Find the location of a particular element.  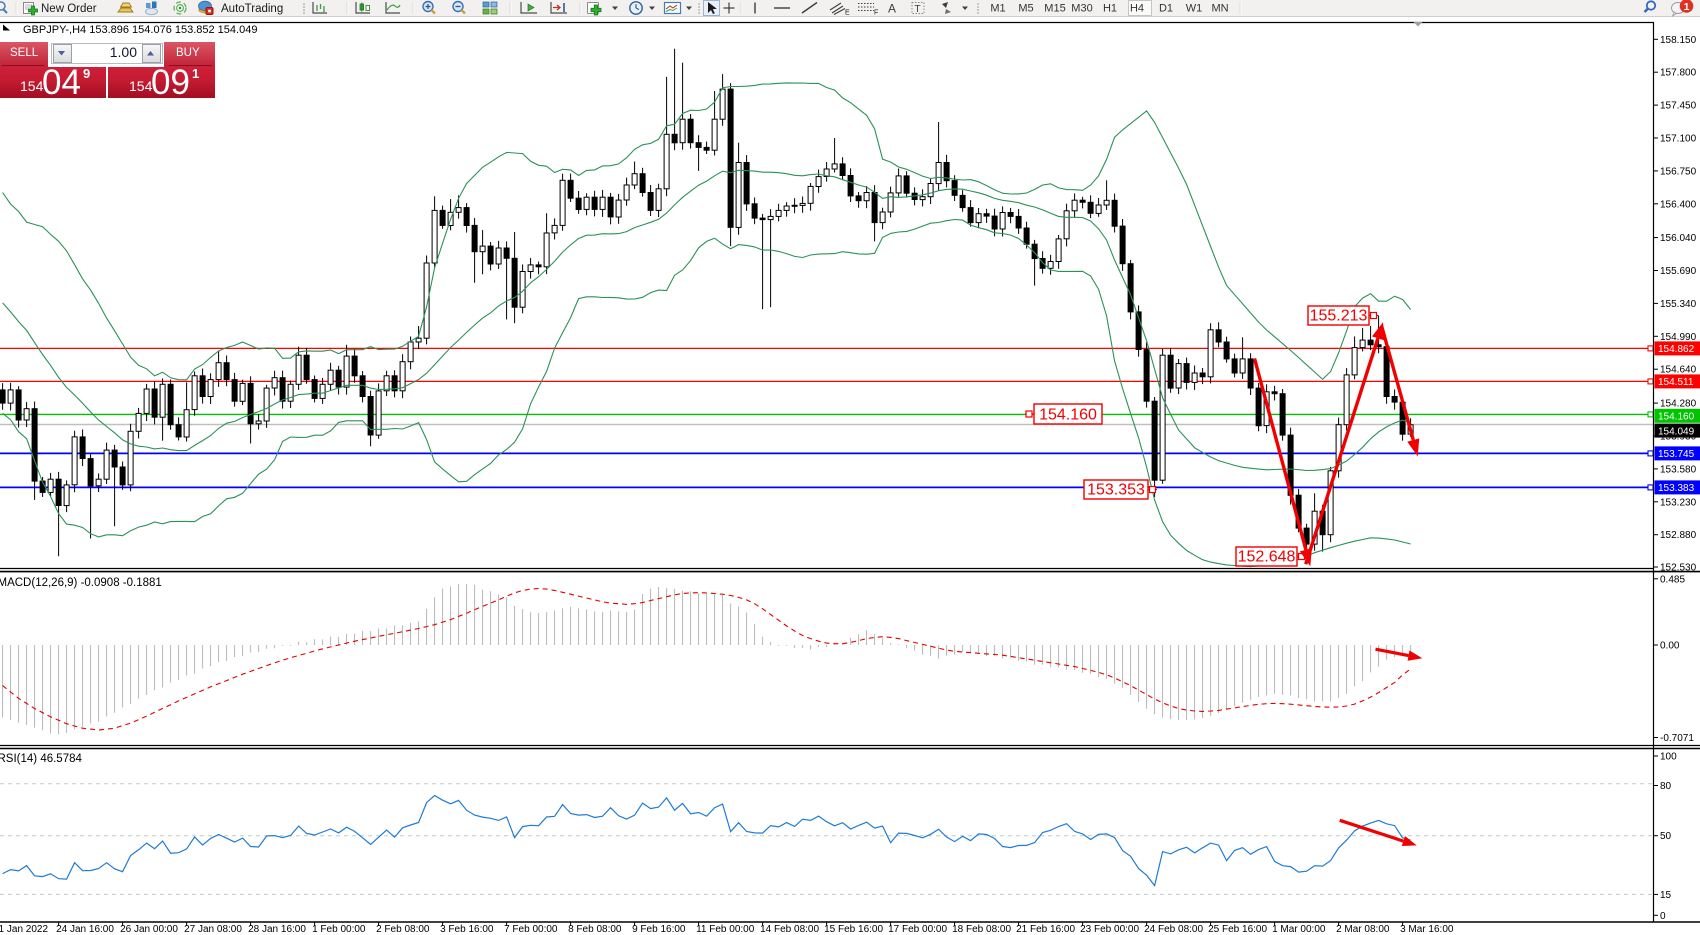

svg-text: -0.7071 is located at coordinates (1677, 738).